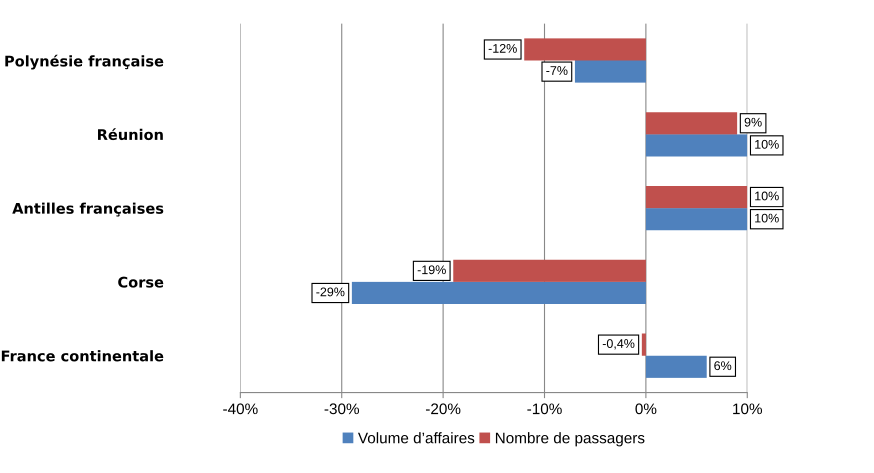 The image size is (874, 473). What do you see at coordinates (723, 365) in the screenshot?
I see `data-label: 6%` at bounding box center [723, 365].